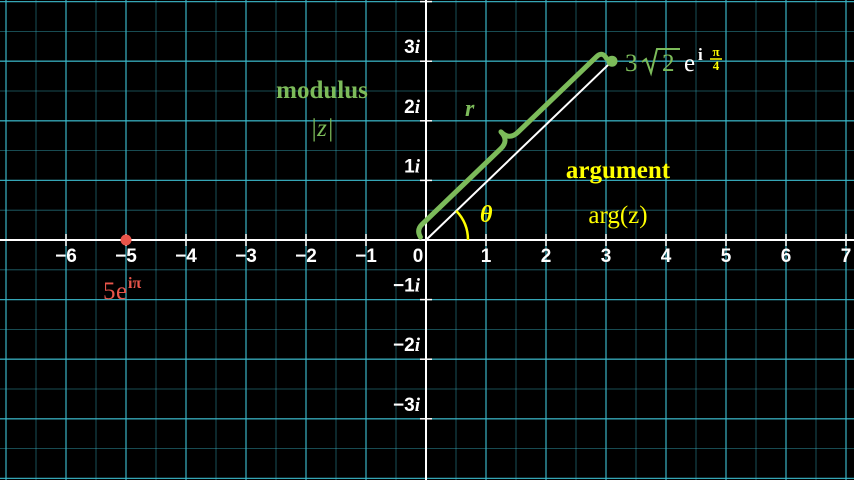 The image size is (854, 480). Describe the element at coordinates (246, 256) in the screenshot. I see `x-tick-label: −3` at that location.